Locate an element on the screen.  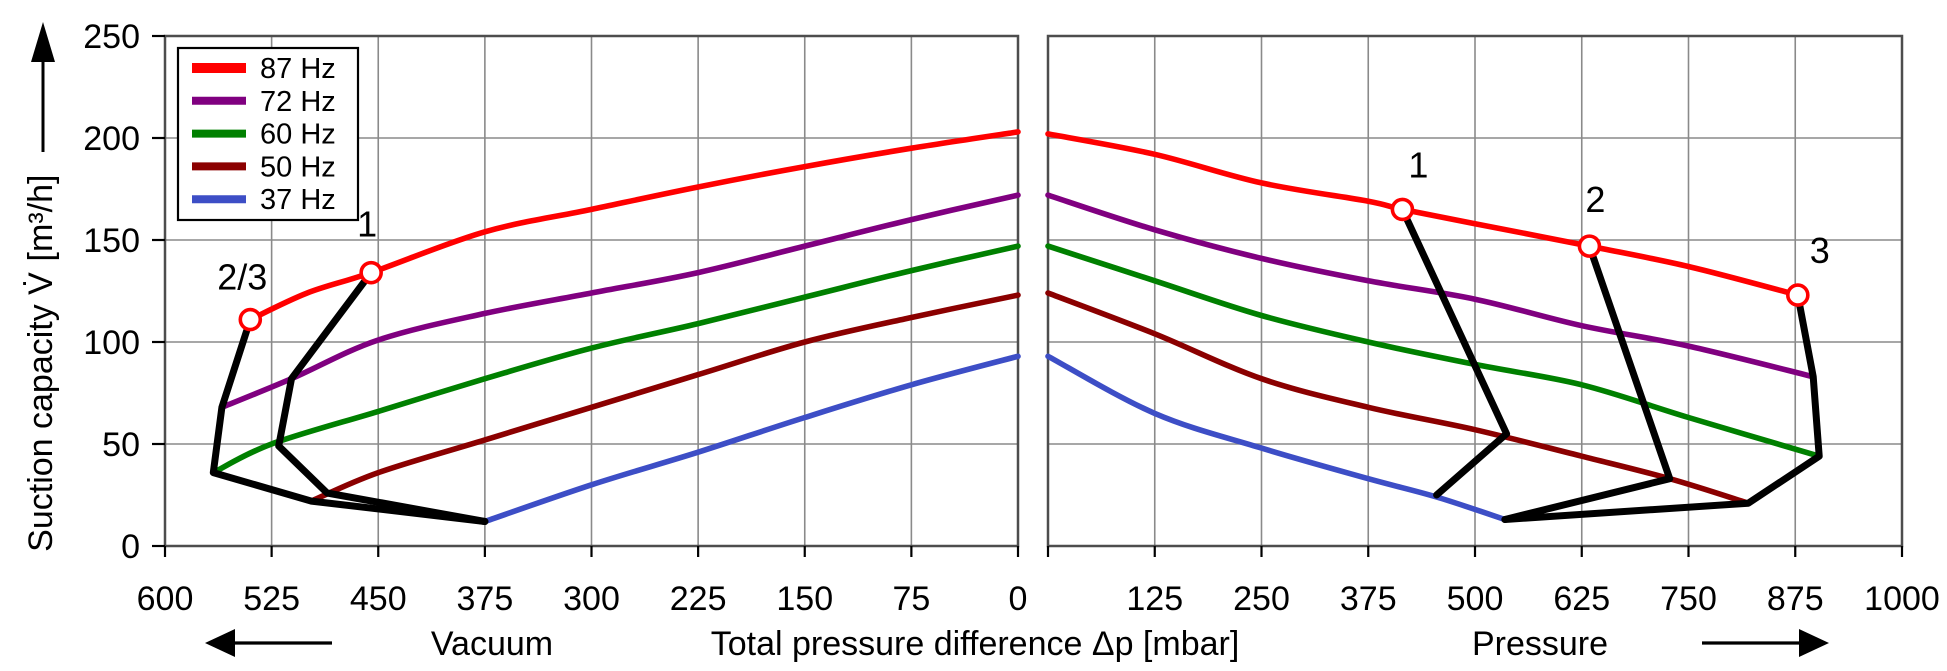
x-tick-label: 300 is located at coordinates (591, 599).